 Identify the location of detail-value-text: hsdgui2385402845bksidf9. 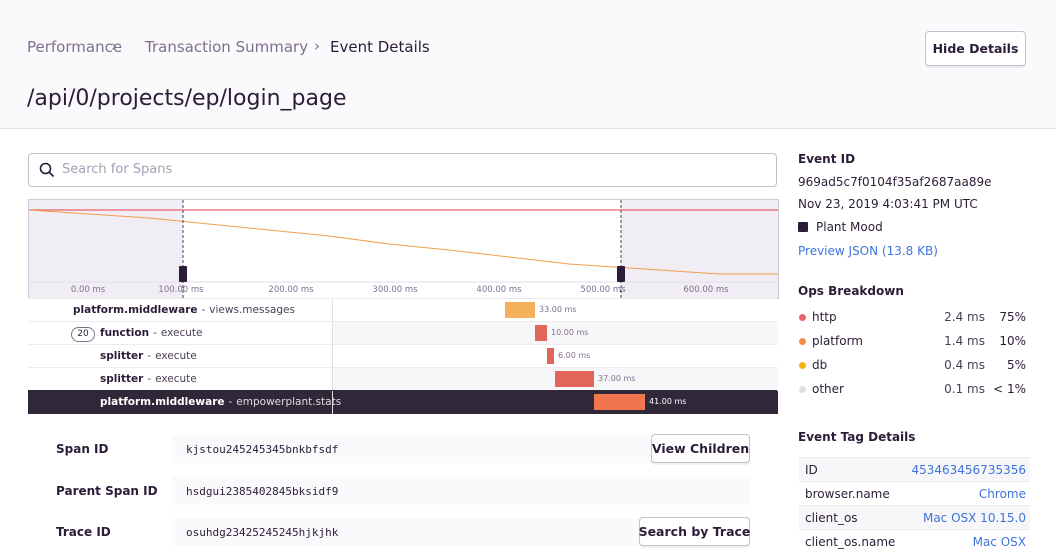
(262, 491).